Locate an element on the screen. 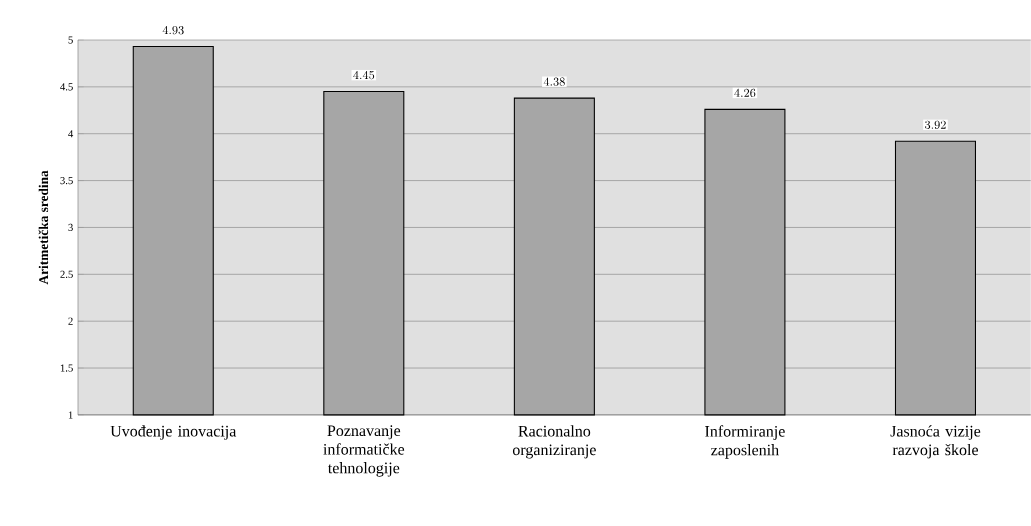 This screenshot has width=1031, height=526. y-tick-label: 5 is located at coordinates (70, 40).